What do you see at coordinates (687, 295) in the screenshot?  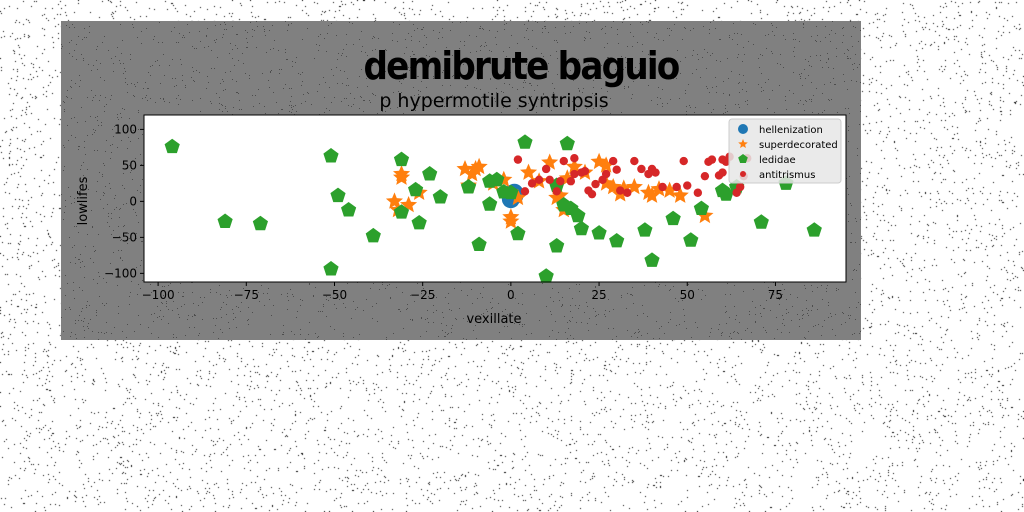 I see `x-tick-label: 50` at bounding box center [687, 295].